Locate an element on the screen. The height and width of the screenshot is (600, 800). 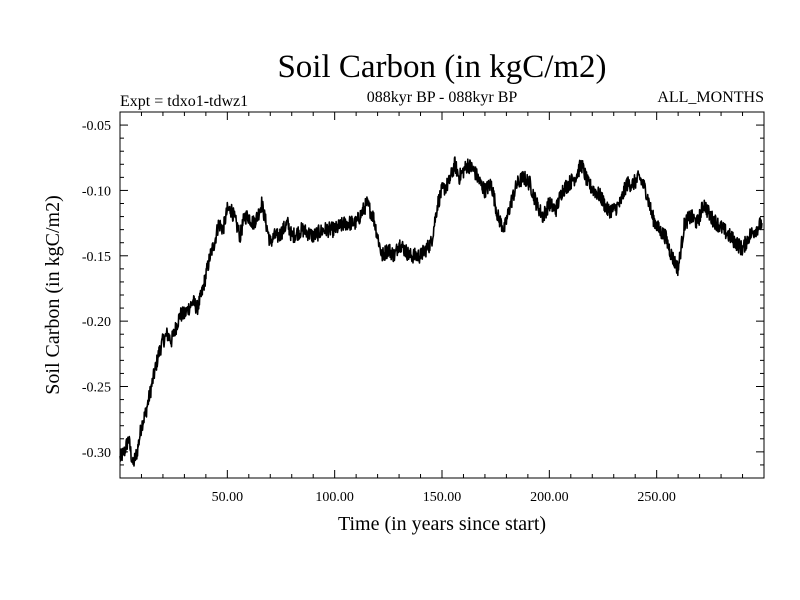
chart-title: Soil Carbon (in kgC/m2) is located at coordinates (441, 67).